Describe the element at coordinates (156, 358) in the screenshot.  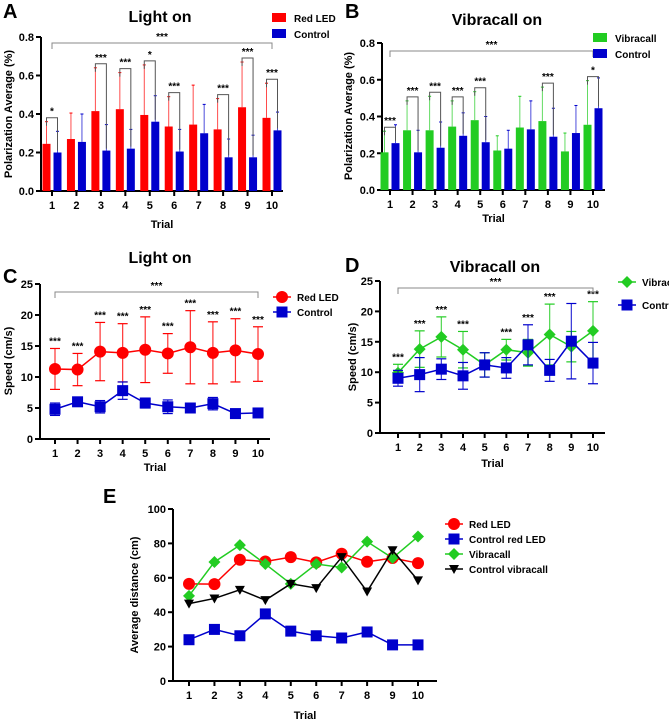
I see `line-red-led` at that location.